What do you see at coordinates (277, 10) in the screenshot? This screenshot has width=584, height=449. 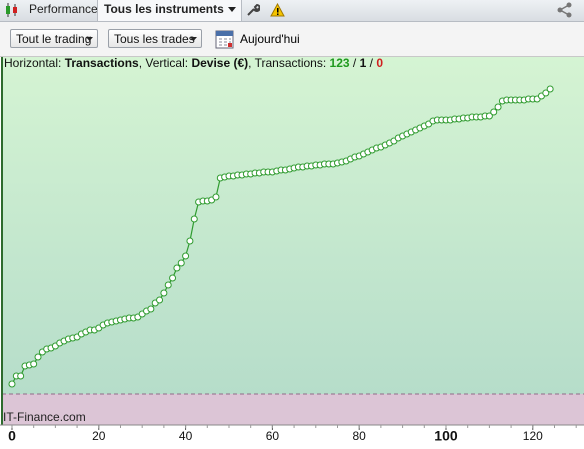 I see `warning-icon` at bounding box center [277, 10].